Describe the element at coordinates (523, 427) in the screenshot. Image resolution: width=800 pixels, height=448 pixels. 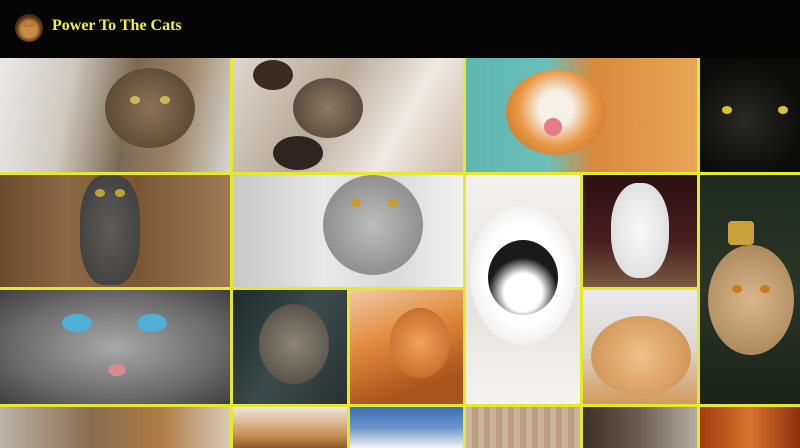
I see `knitted-blanket-cat-photo` at that location.